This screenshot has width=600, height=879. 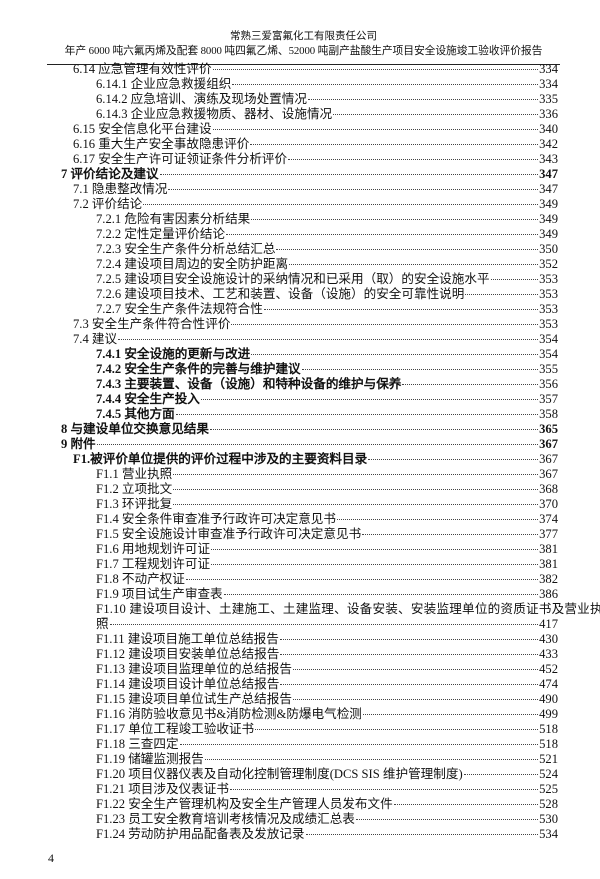 What do you see at coordinates (300, 654) in the screenshot?
I see `toc-entry: F1.12 建设项目安装单位总结报告 433` at bounding box center [300, 654].